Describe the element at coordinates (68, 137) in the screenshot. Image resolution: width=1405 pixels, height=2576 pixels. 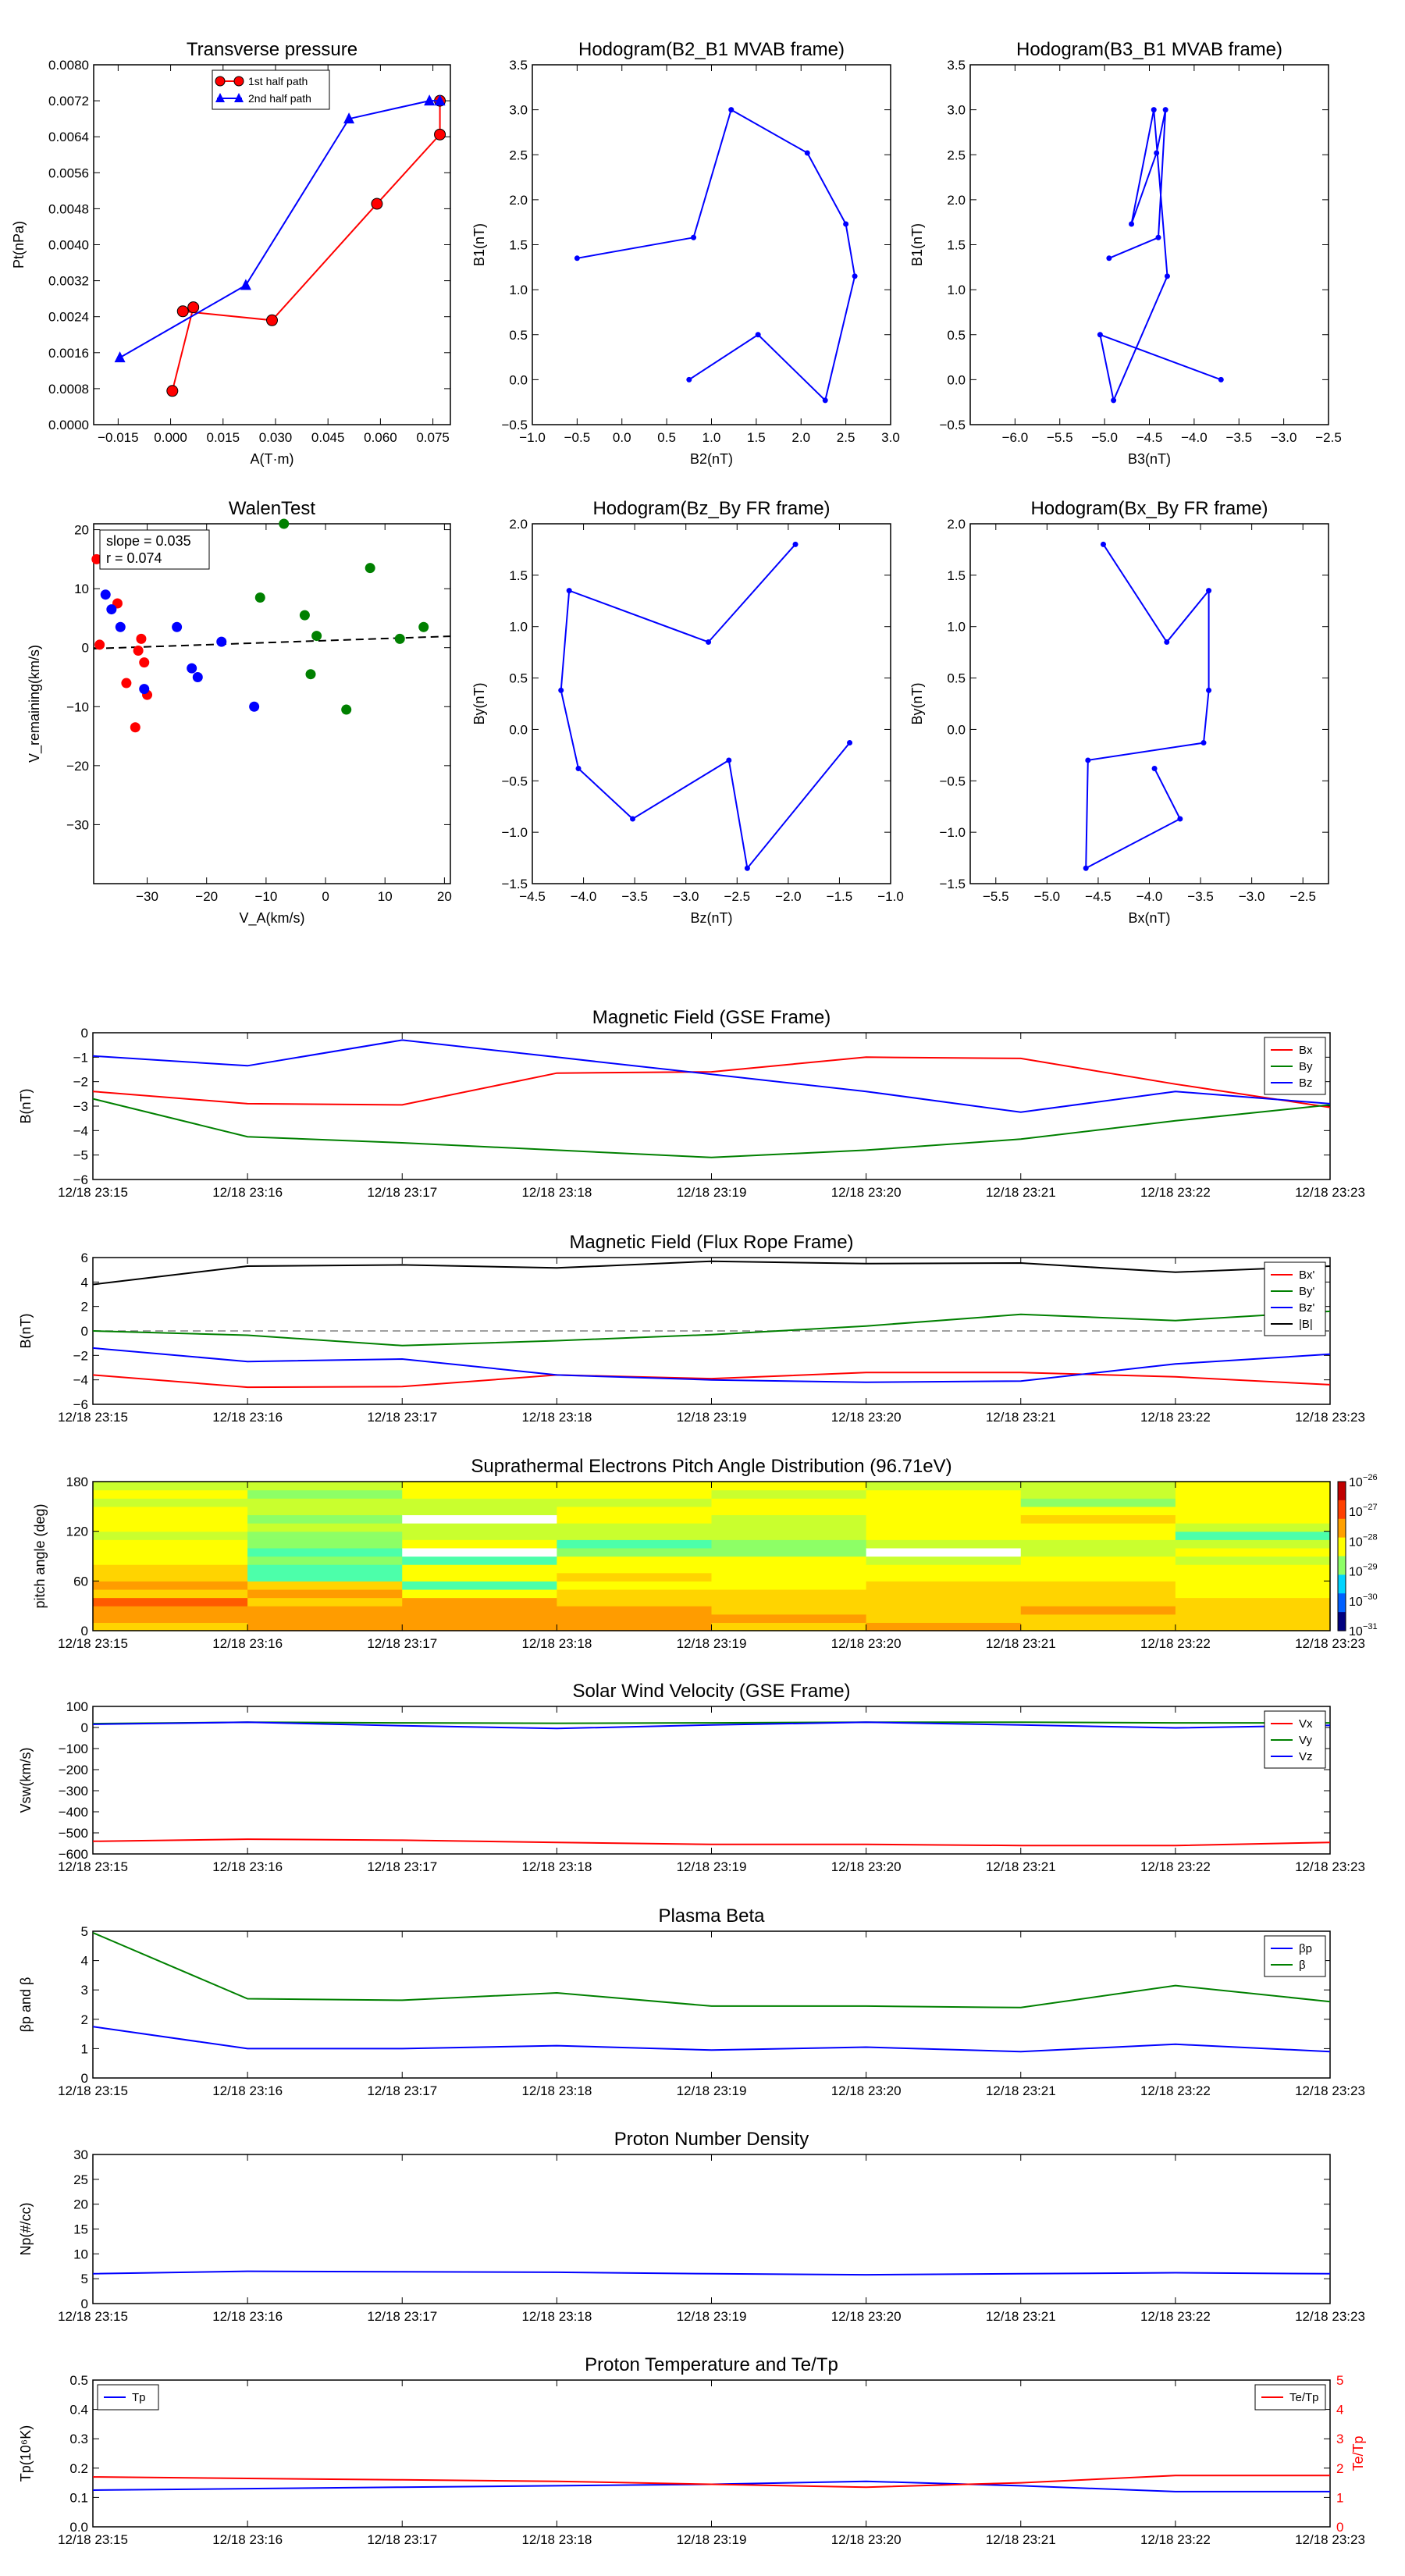
I see `y-tick-label: 0.0064` at that location.